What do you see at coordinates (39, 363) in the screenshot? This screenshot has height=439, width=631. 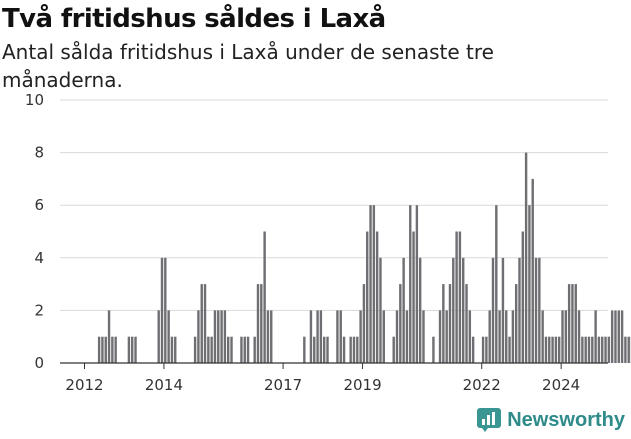 I see `y-tick-label: 0` at bounding box center [39, 363].